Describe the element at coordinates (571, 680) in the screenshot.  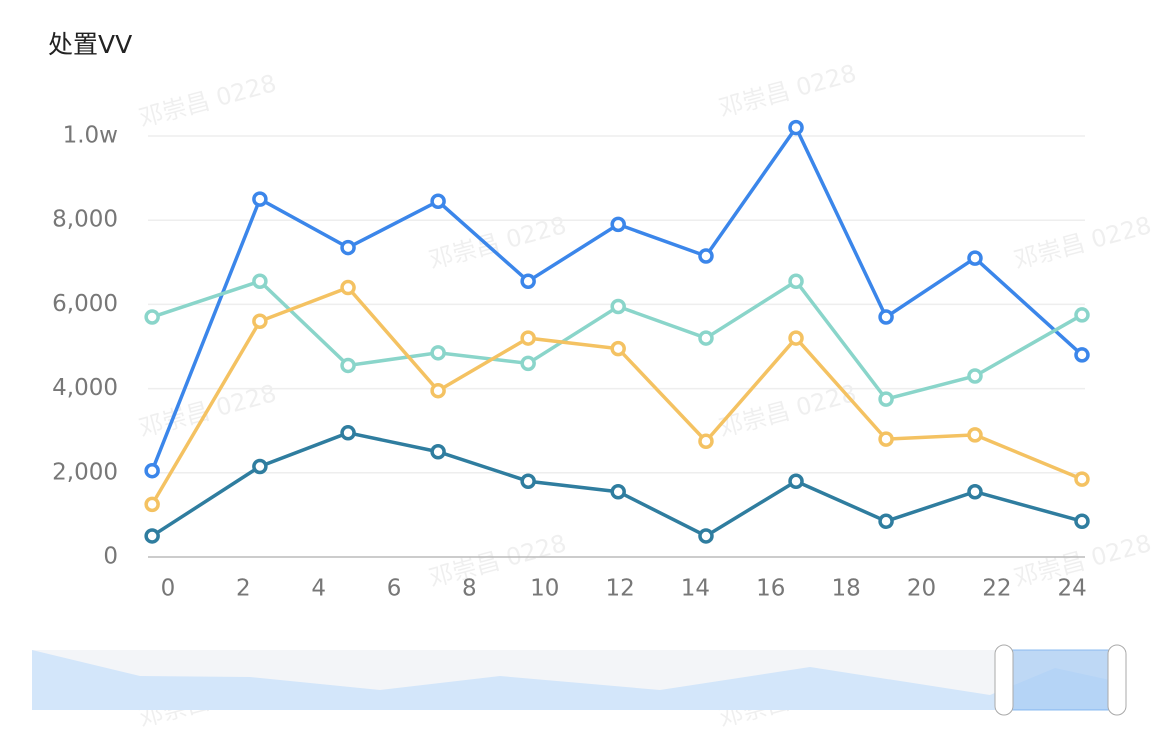
I see `zoom-preview` at that location.